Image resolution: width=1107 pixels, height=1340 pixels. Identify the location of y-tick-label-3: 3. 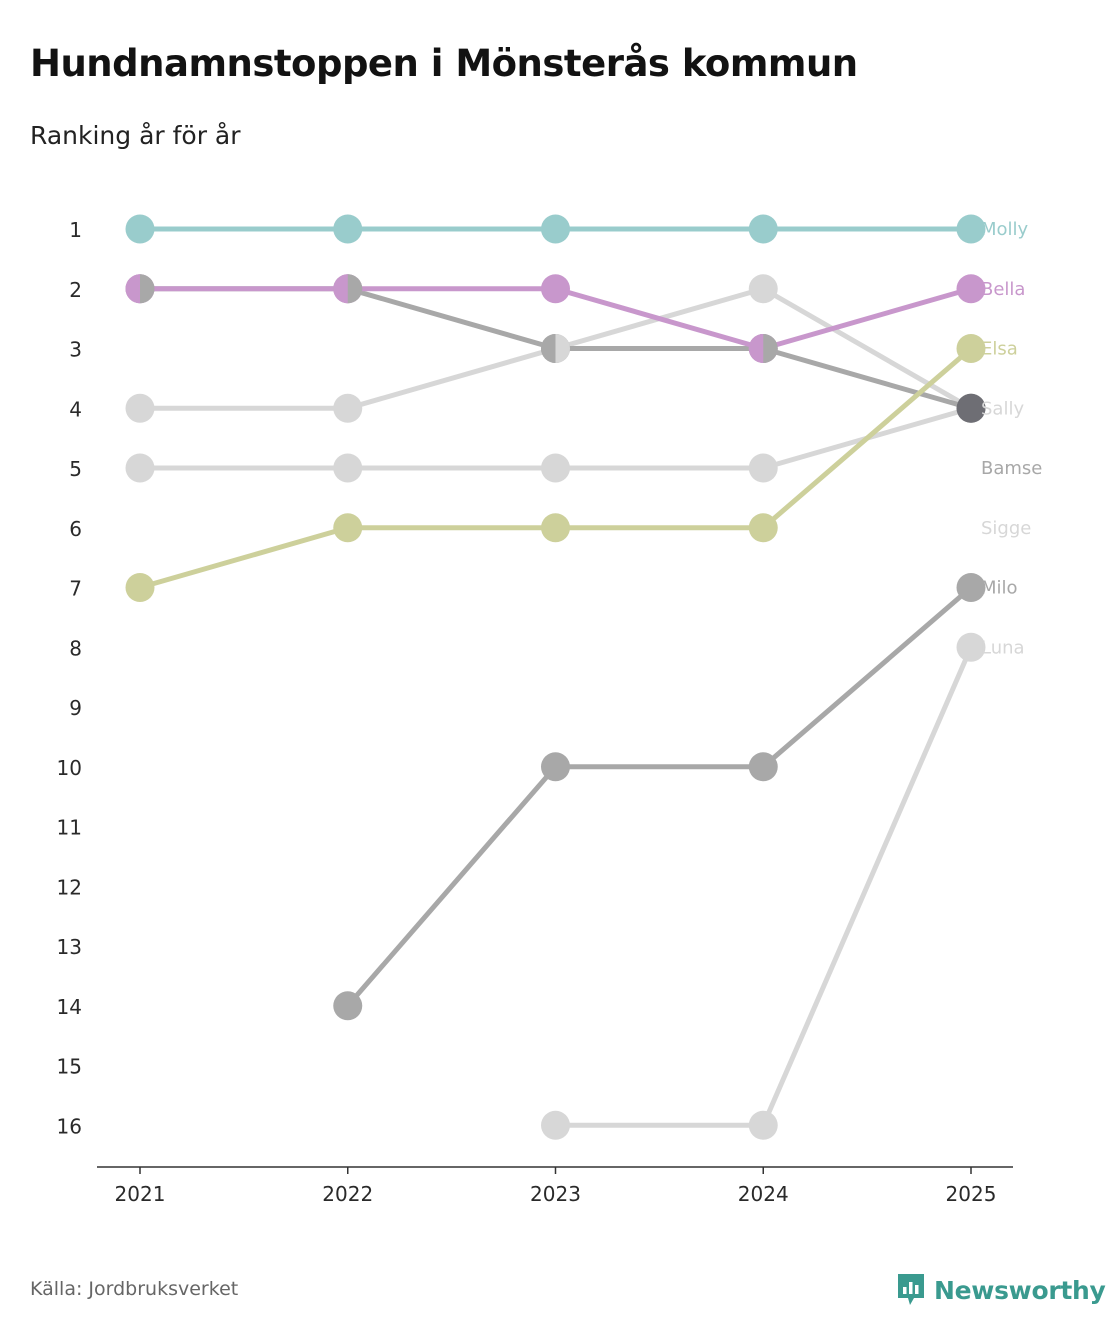
(75, 350).